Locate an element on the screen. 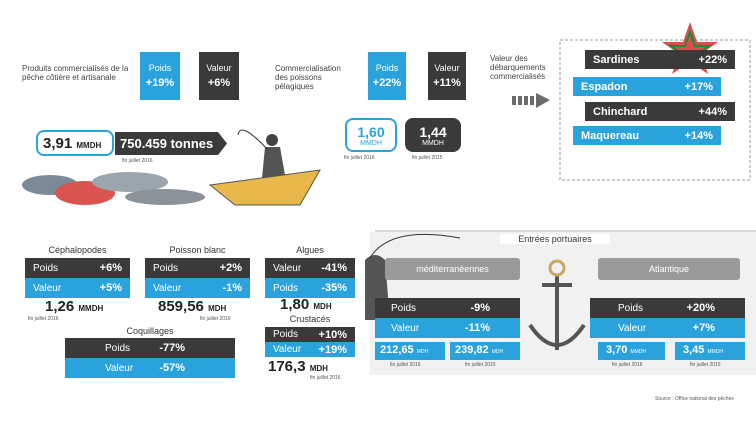 The image size is (756, 422). value: +2% is located at coordinates (230, 268).